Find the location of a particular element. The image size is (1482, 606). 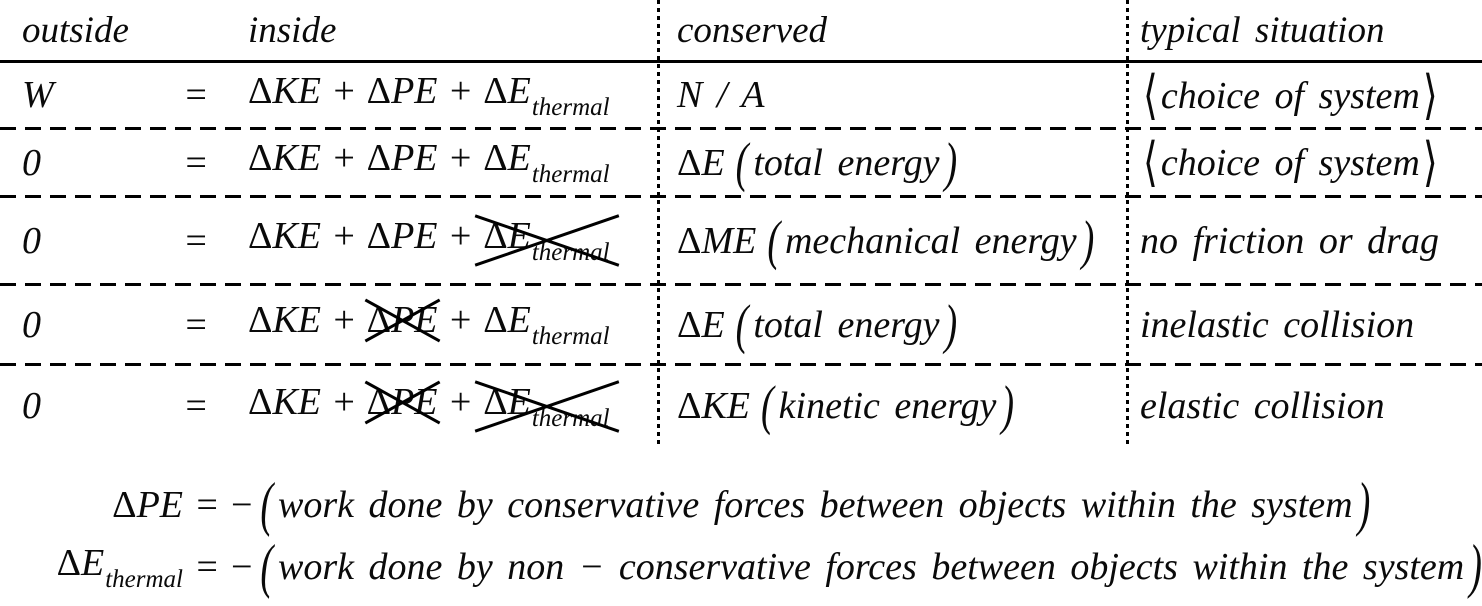

conserved-cell: N / A is located at coordinates (892, 95).